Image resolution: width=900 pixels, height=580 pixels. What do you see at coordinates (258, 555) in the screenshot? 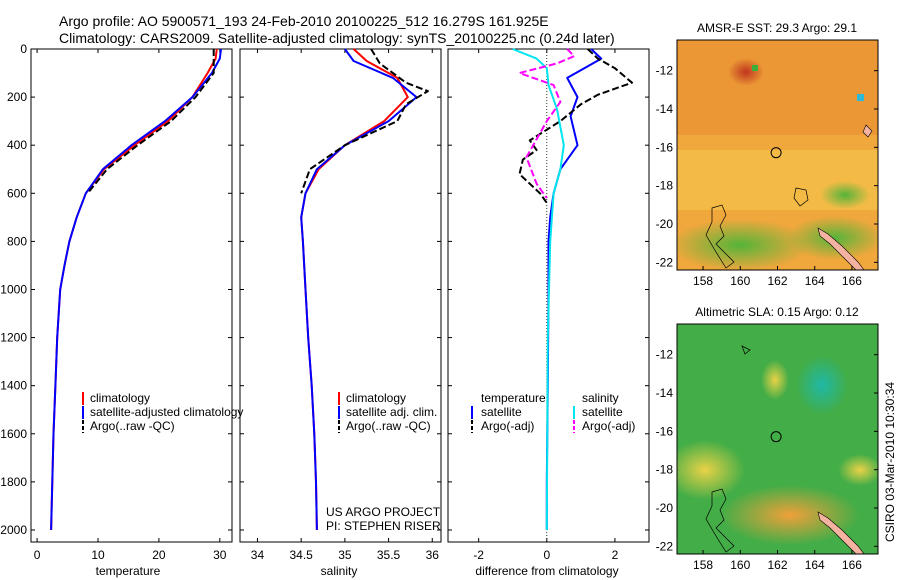
I see `x-tick-label: 34` at bounding box center [258, 555].